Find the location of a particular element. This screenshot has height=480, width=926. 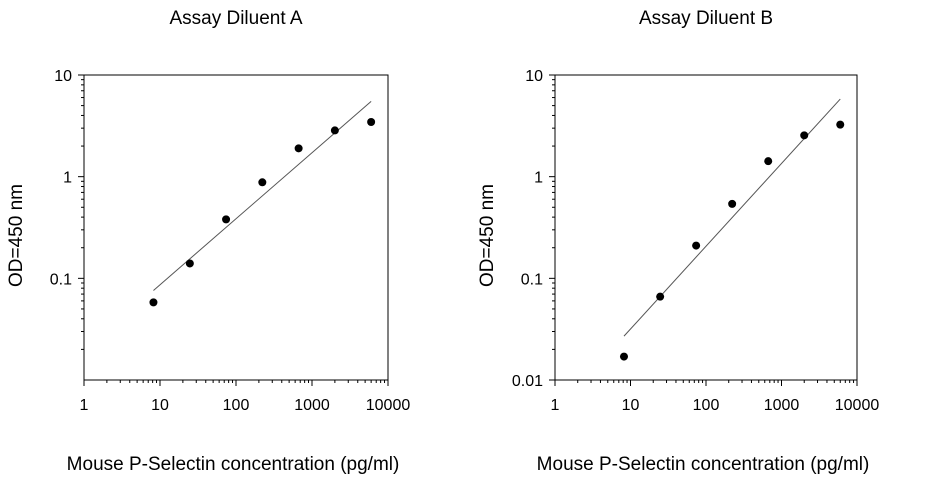

y-tick-label: 0.01 is located at coordinates (527, 381).